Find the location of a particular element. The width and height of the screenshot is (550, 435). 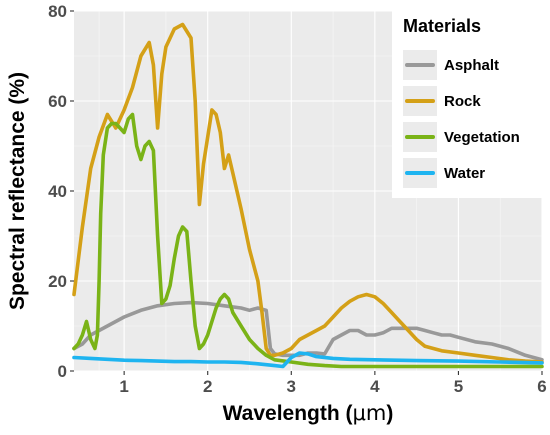

legend-item-vegetation: Vegetation is located at coordinates (461, 137).